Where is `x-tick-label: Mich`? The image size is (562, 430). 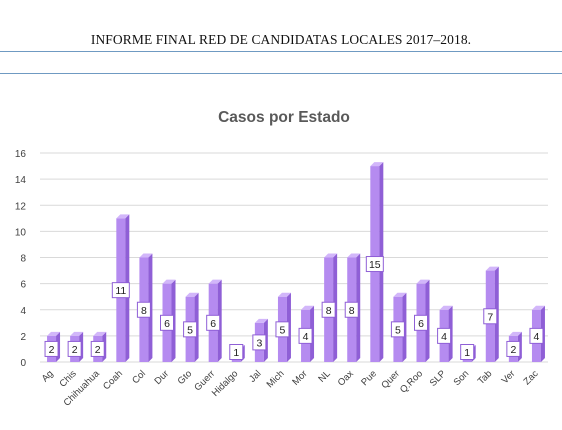 x-tick-label: Mich is located at coordinates (276, 379).